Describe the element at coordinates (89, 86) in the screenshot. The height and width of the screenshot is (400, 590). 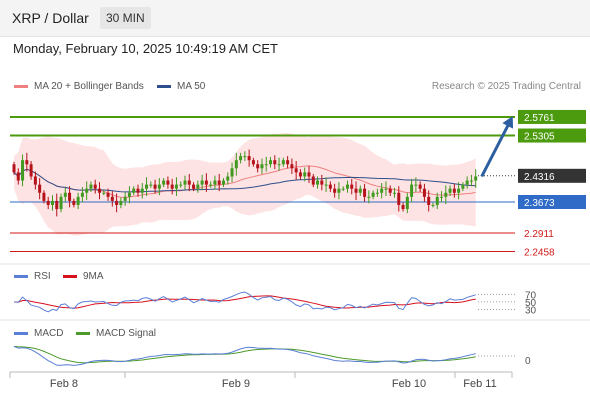
I see `legend-ma20-label: MA 20 + Bollinger Bands` at that location.